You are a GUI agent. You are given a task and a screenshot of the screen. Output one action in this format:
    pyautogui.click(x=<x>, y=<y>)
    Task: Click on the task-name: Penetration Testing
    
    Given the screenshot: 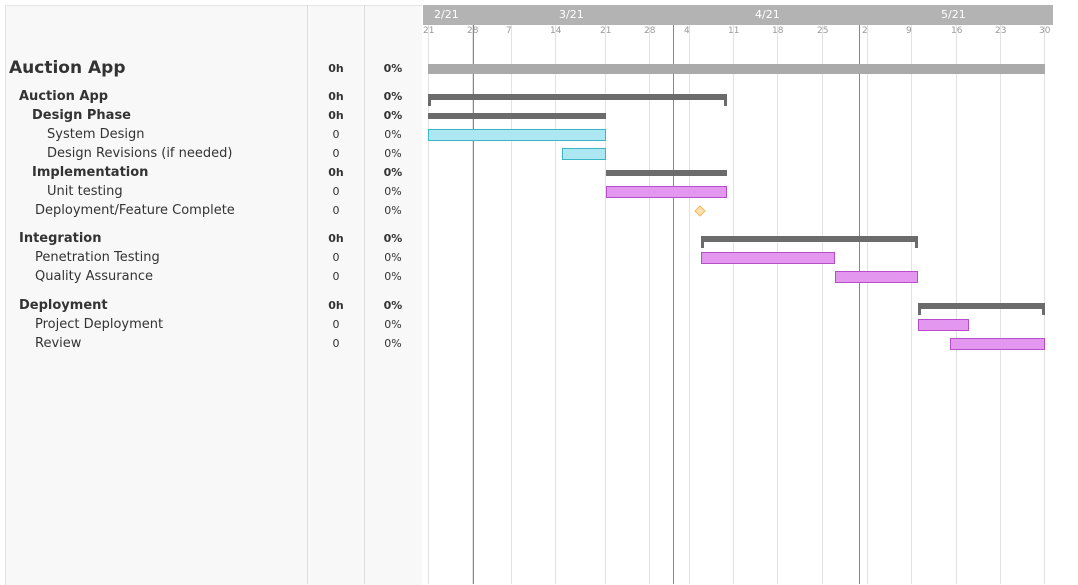 What is the action you would take?
    pyautogui.click(x=97, y=257)
    